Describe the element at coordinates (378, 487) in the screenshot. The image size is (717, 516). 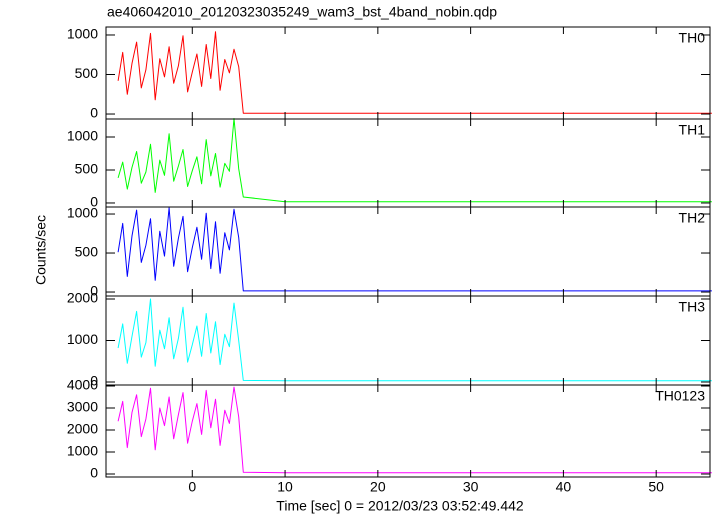
I see `x-tick-label: 20` at that location.